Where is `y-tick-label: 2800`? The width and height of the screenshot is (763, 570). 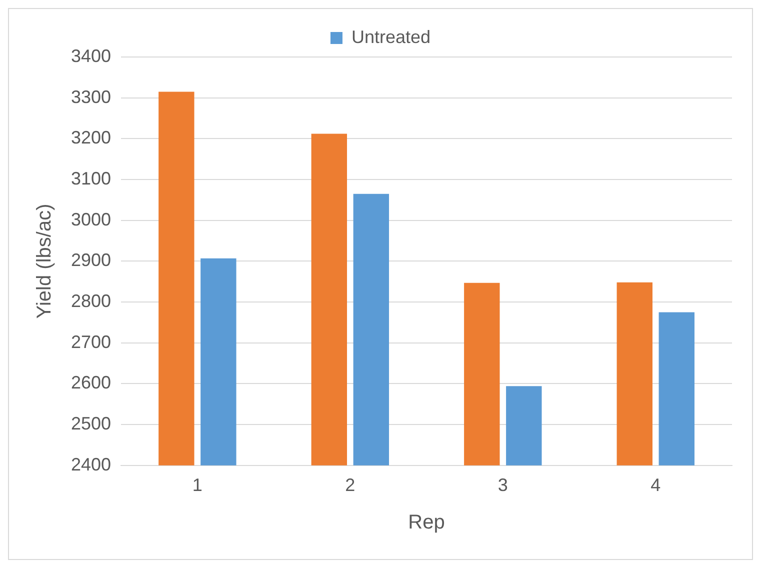
y-tick-label: 2800 is located at coordinates (91, 301).